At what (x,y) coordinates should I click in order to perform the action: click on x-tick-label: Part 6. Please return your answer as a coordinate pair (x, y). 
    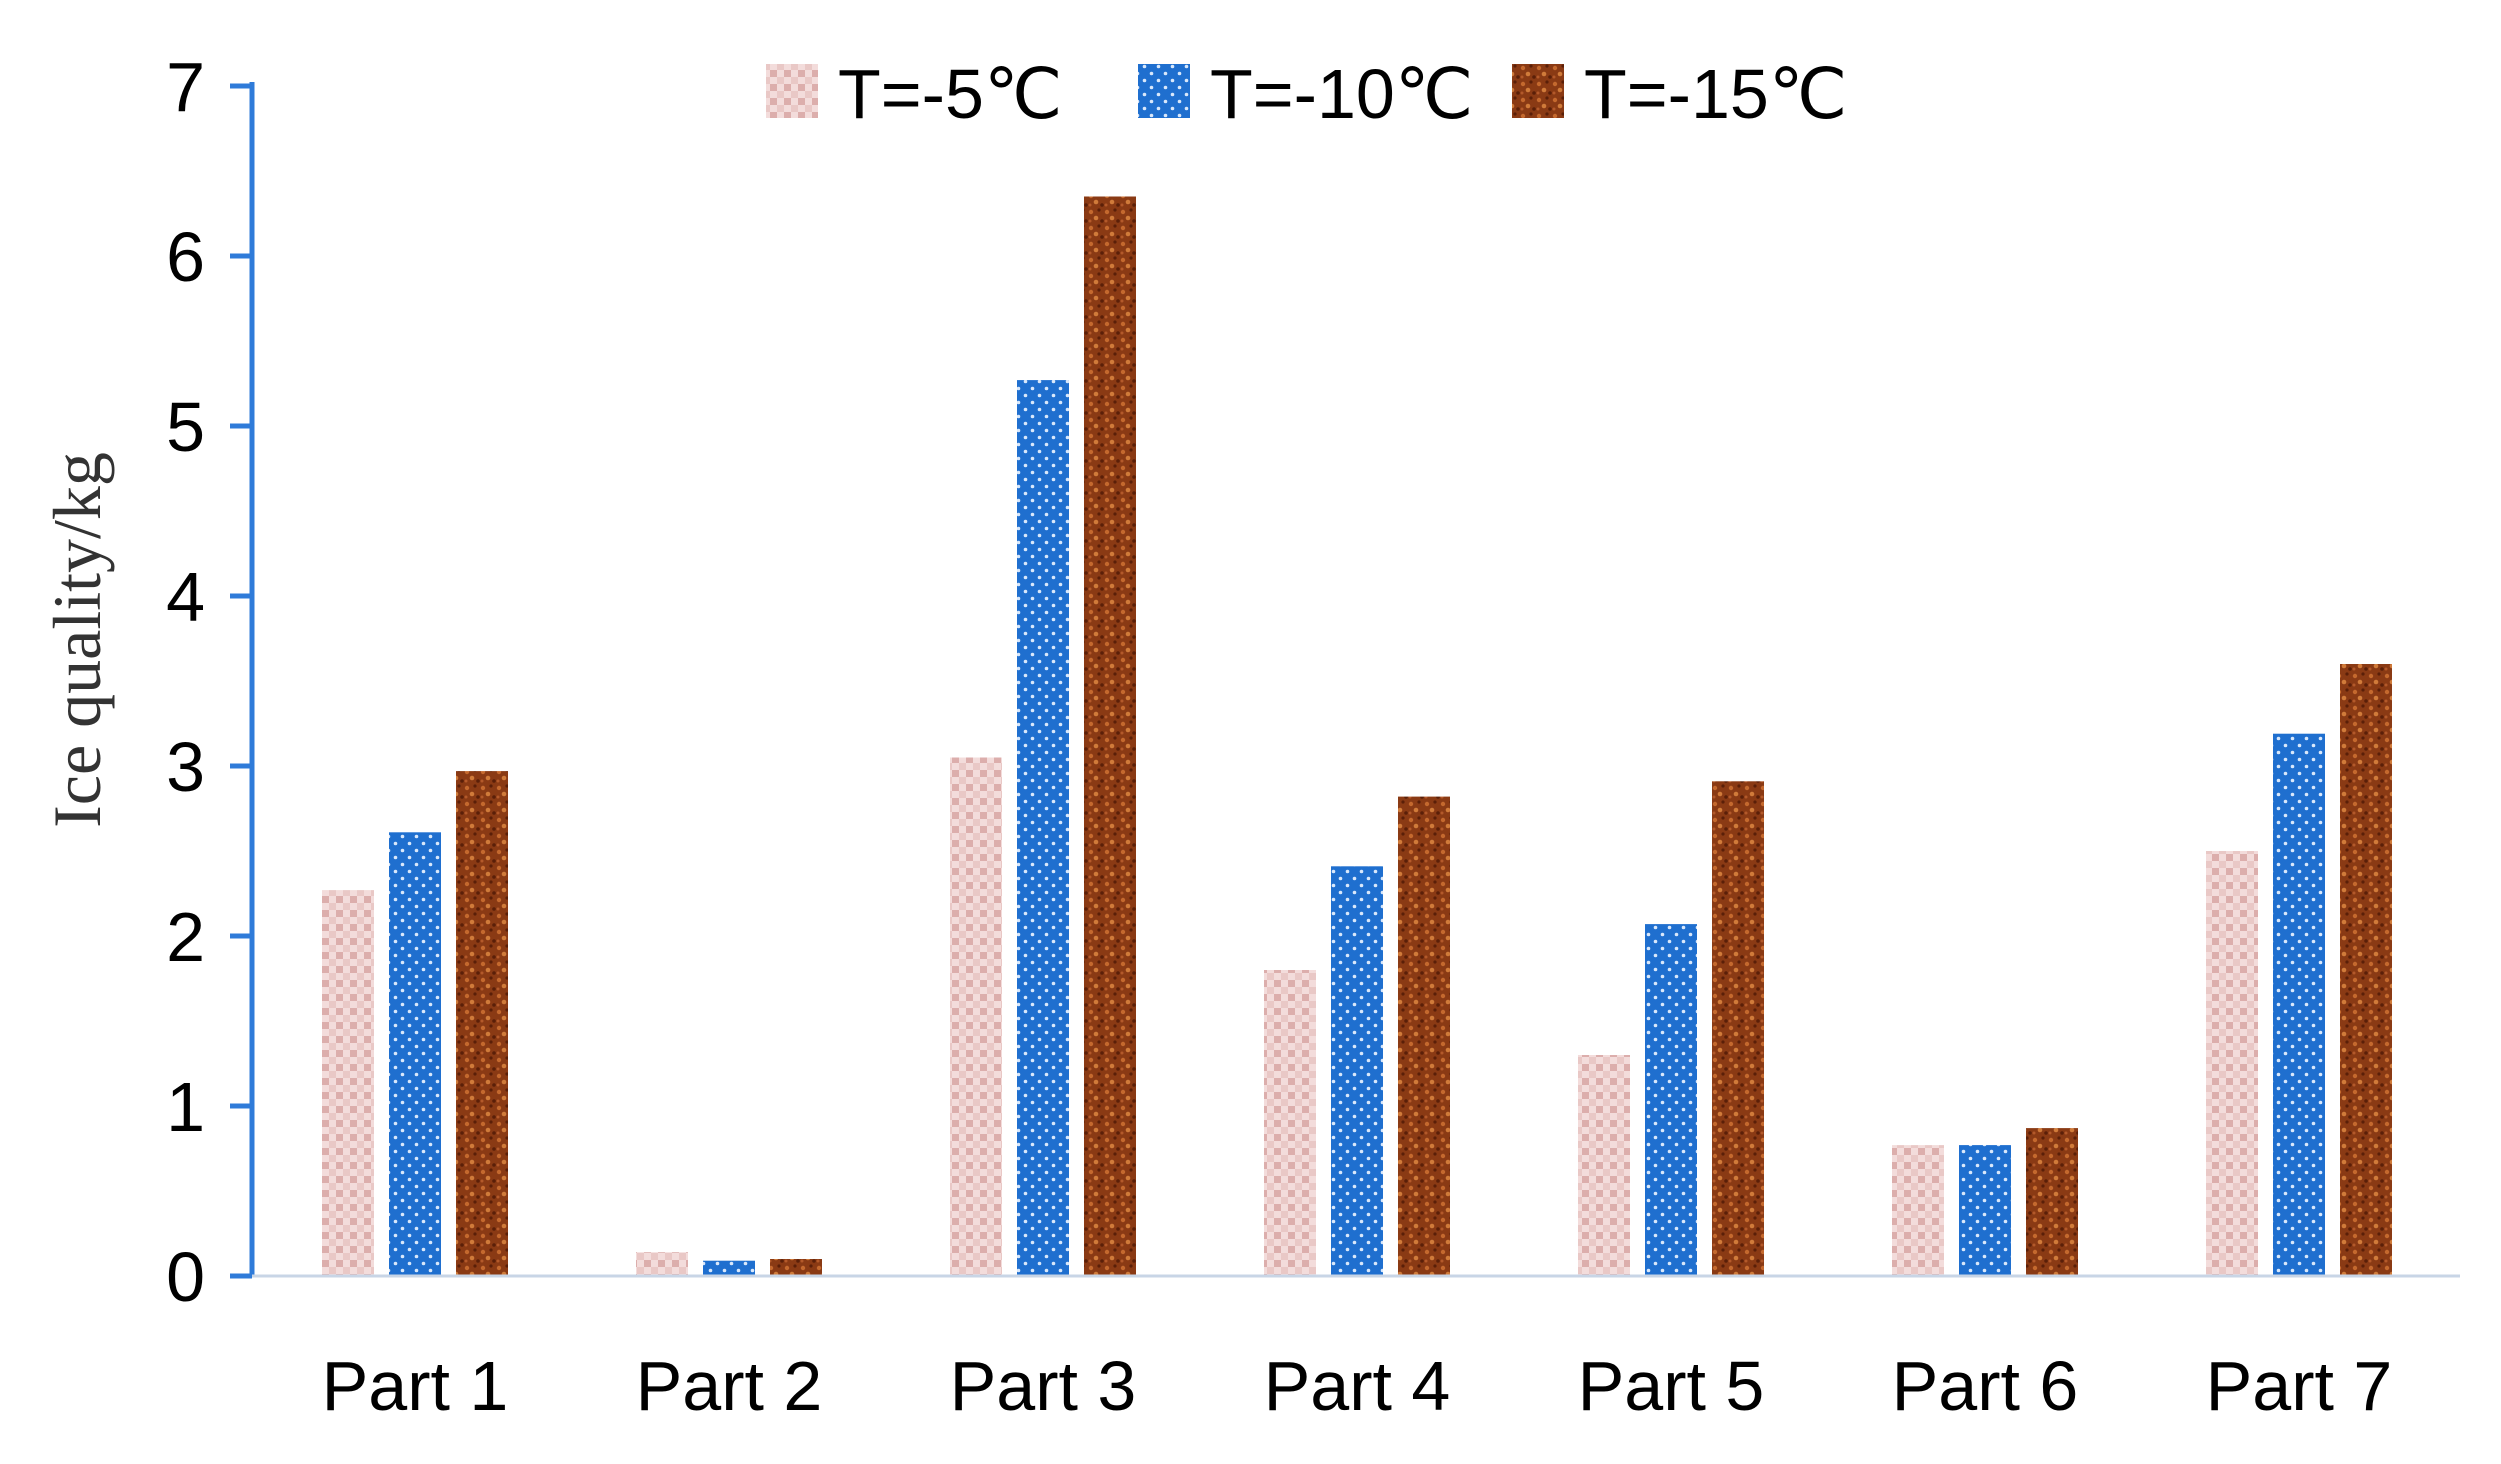
    Looking at the image, I should click on (1985, 1386).